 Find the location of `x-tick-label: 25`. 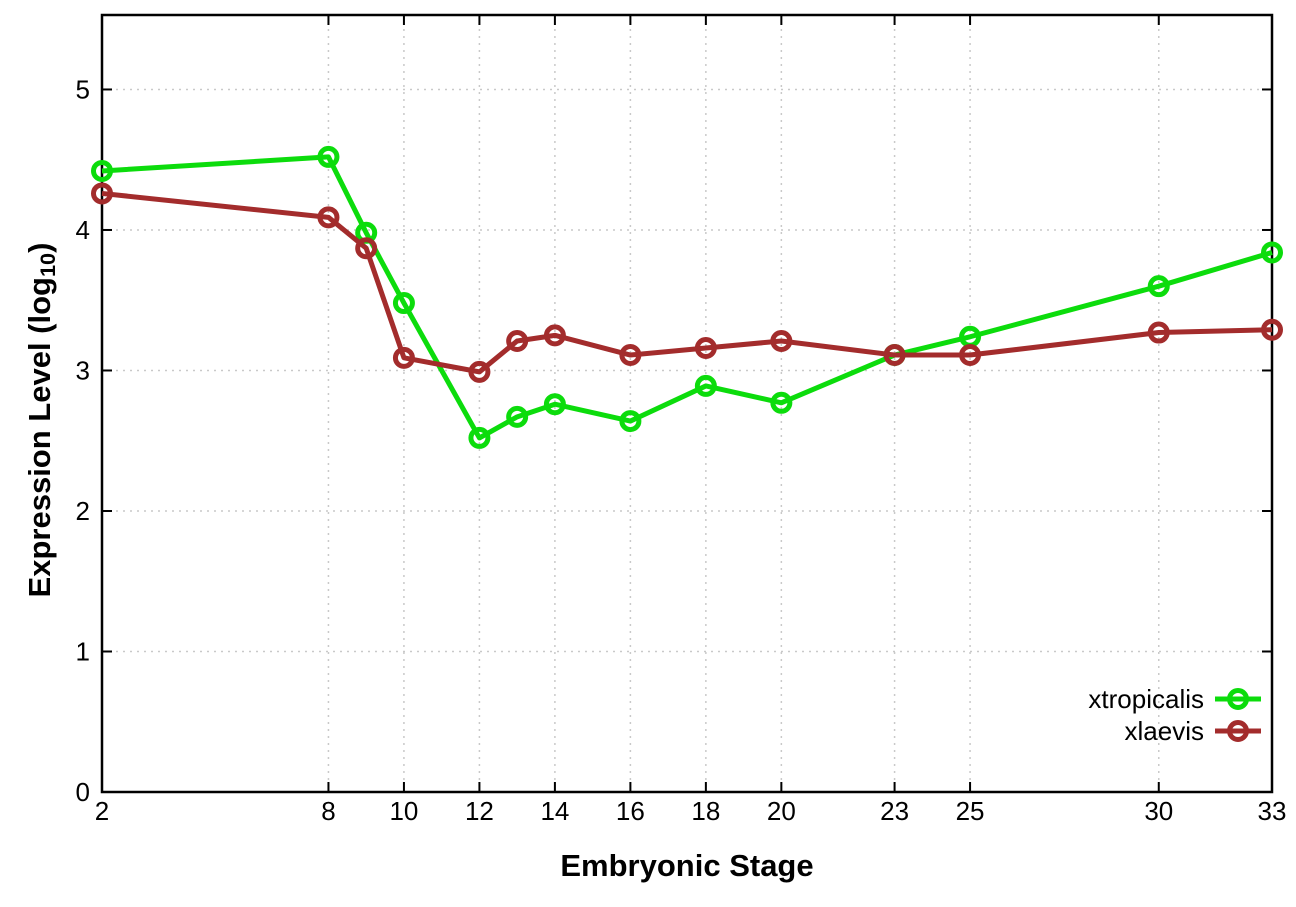

x-tick-label: 25 is located at coordinates (970, 811).